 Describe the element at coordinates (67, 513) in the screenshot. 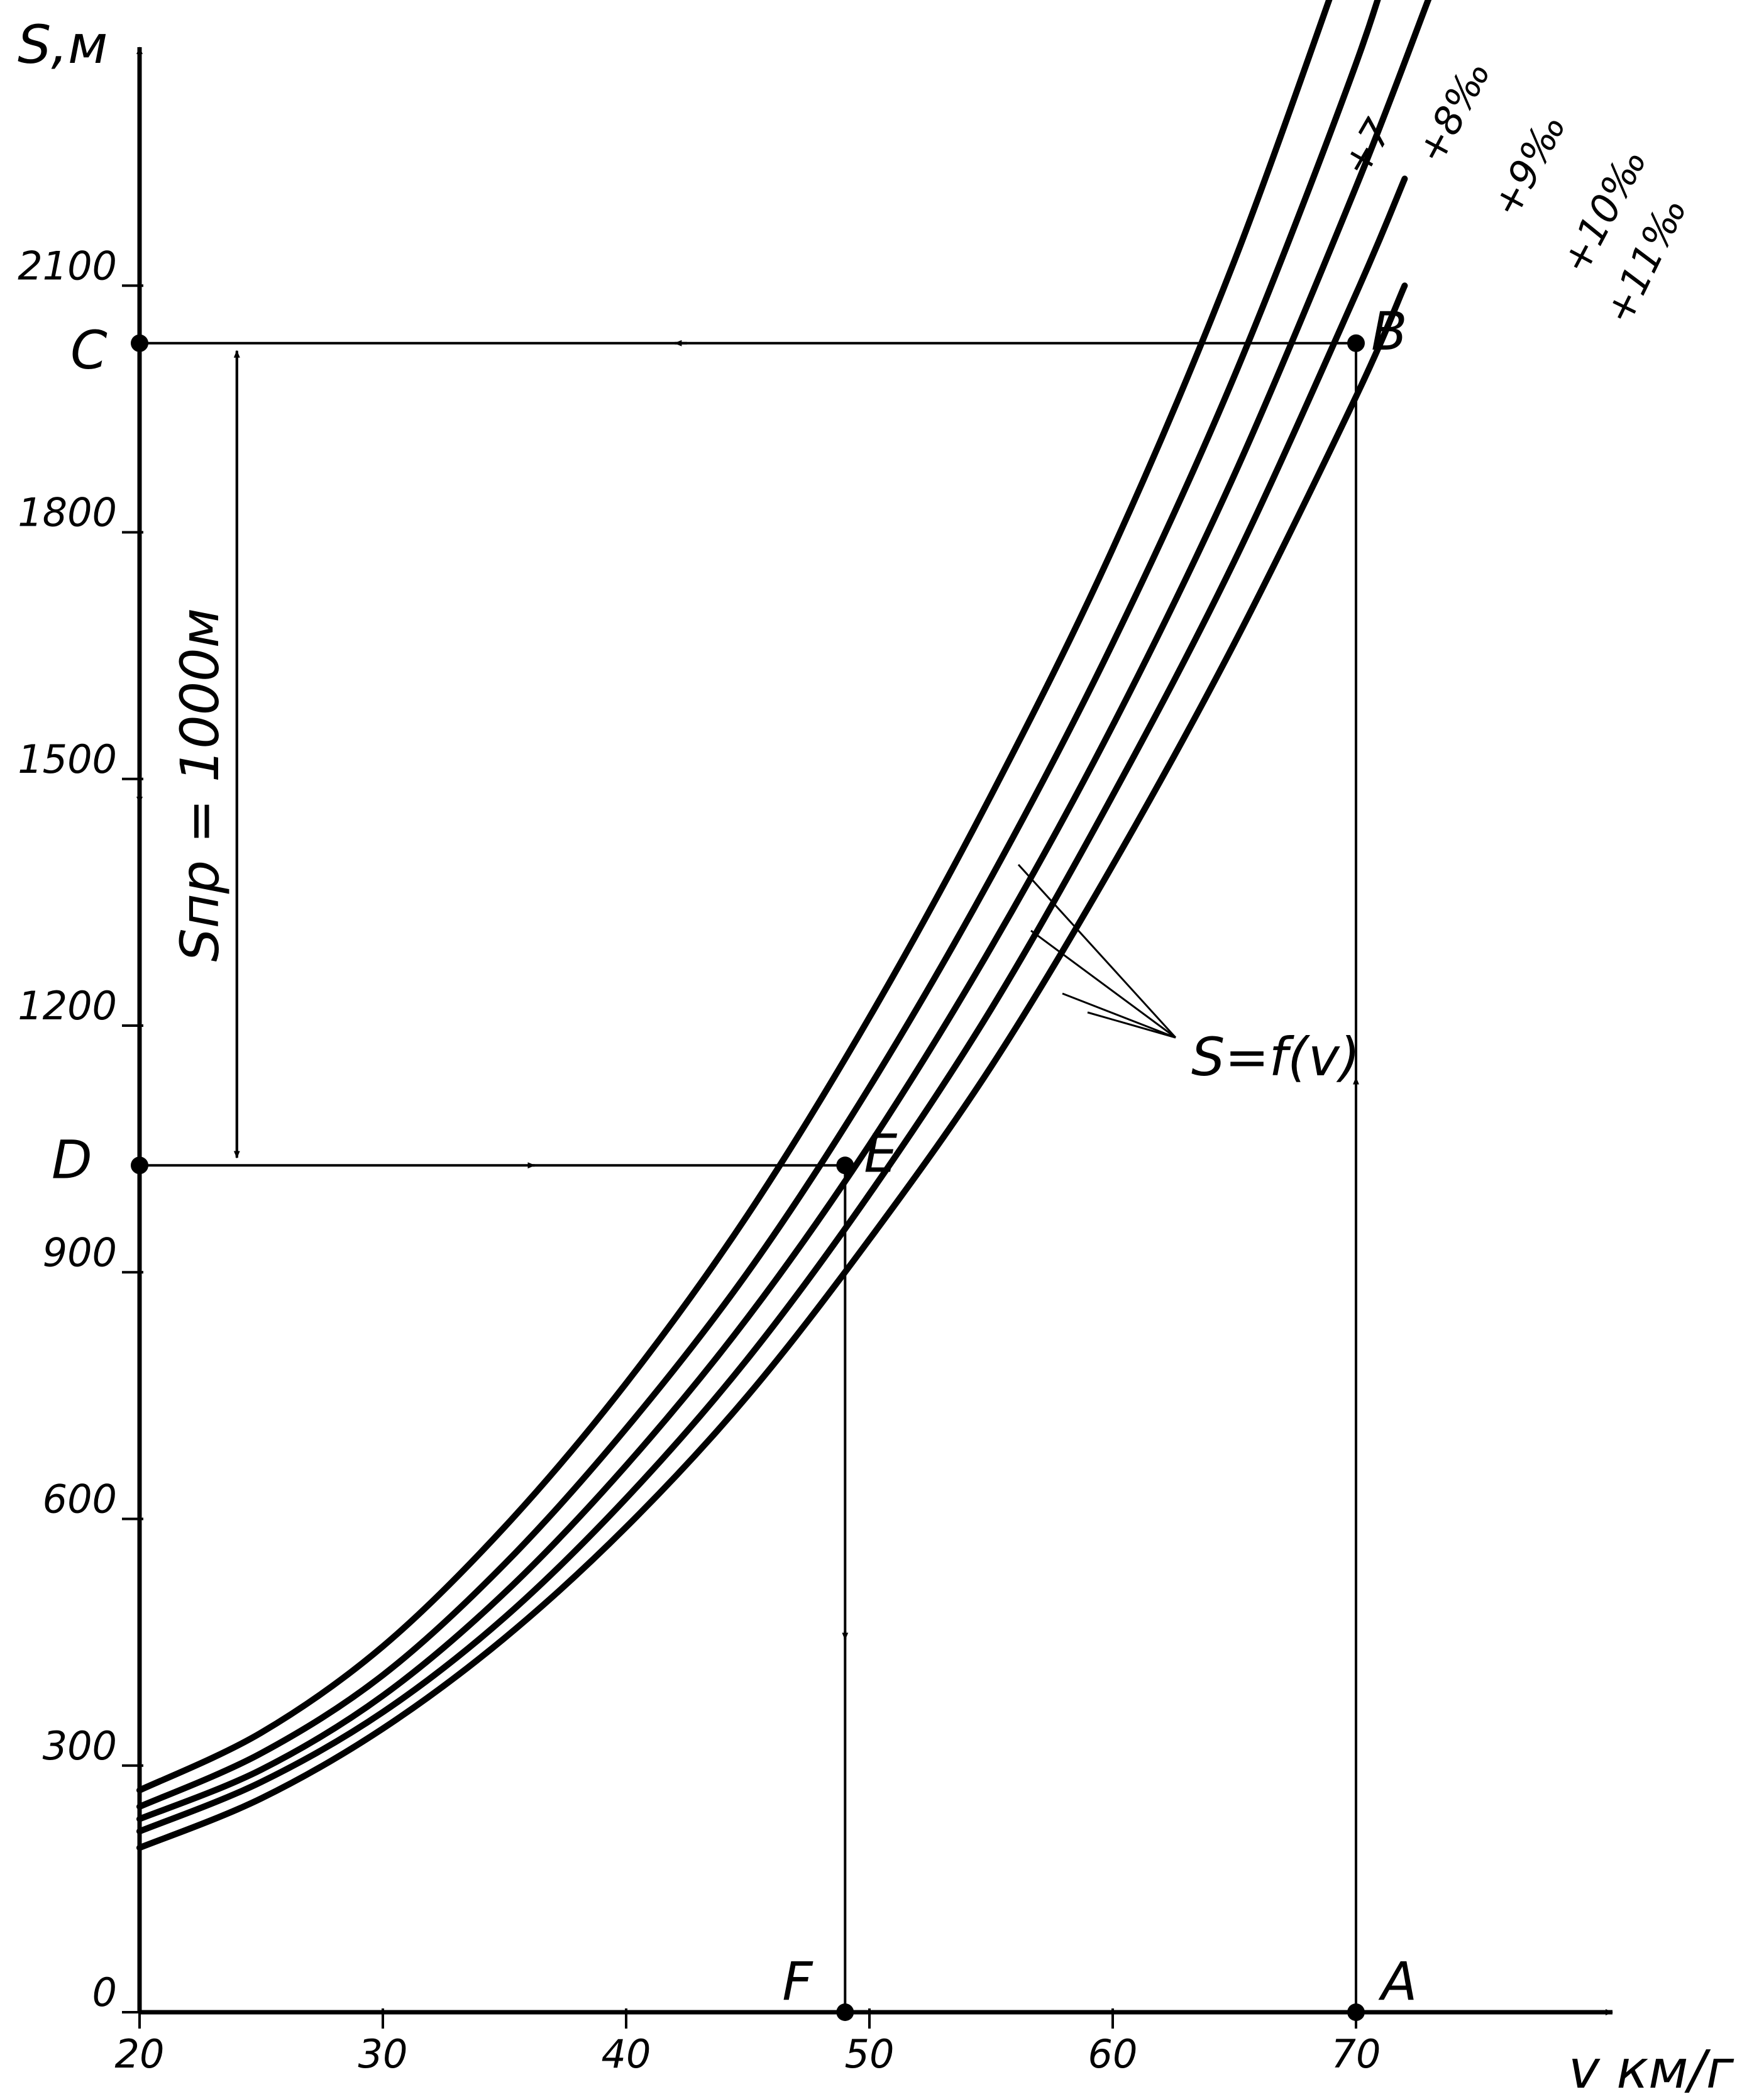

I see `y-tick-label: 1800` at that location.